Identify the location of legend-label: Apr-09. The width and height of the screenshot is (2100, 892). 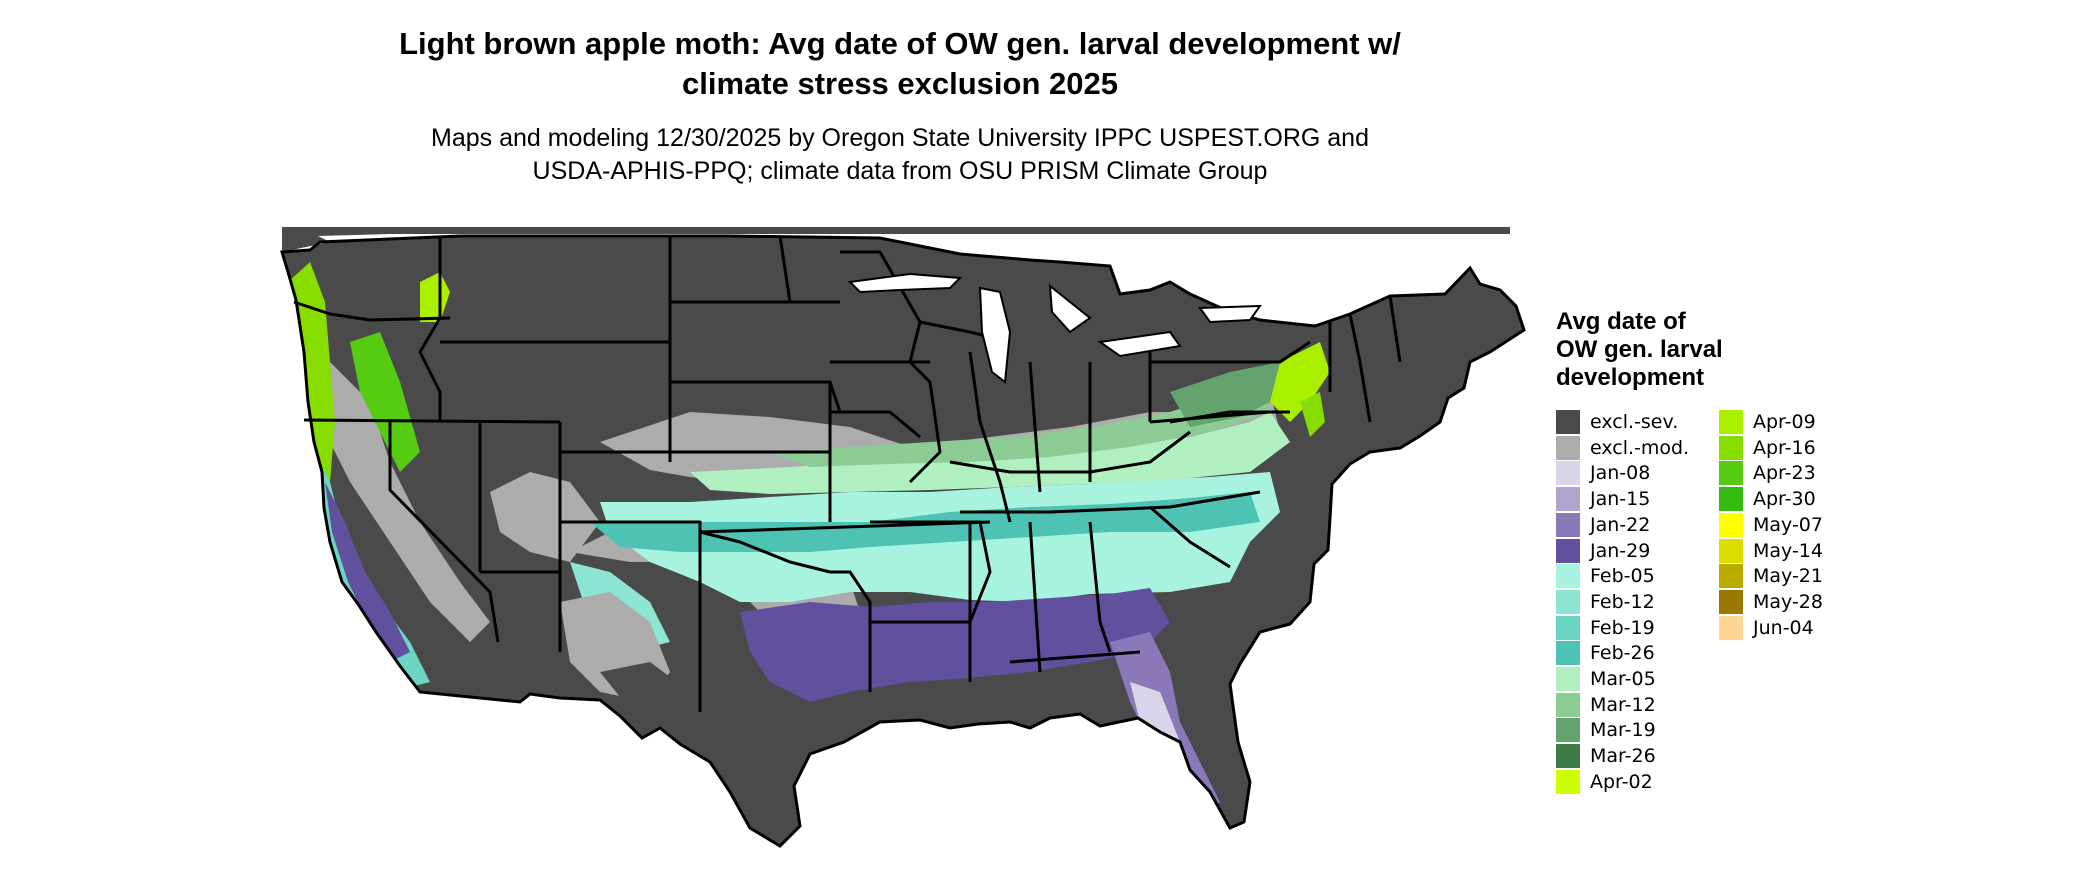
(1784, 422).